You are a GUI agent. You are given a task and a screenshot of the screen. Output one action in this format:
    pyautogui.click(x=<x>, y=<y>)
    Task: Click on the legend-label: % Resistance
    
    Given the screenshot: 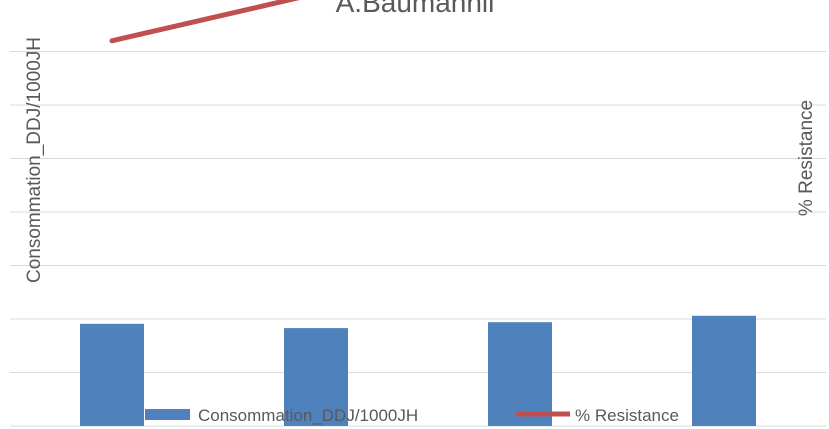 What is the action you would take?
    pyautogui.click(x=627, y=415)
    